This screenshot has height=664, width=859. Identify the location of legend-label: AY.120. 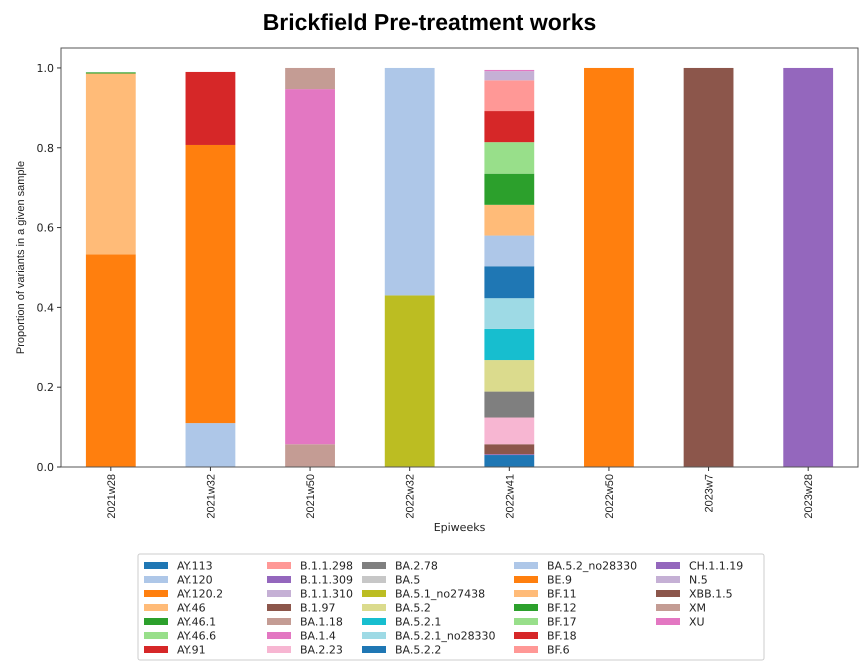
(195, 580).